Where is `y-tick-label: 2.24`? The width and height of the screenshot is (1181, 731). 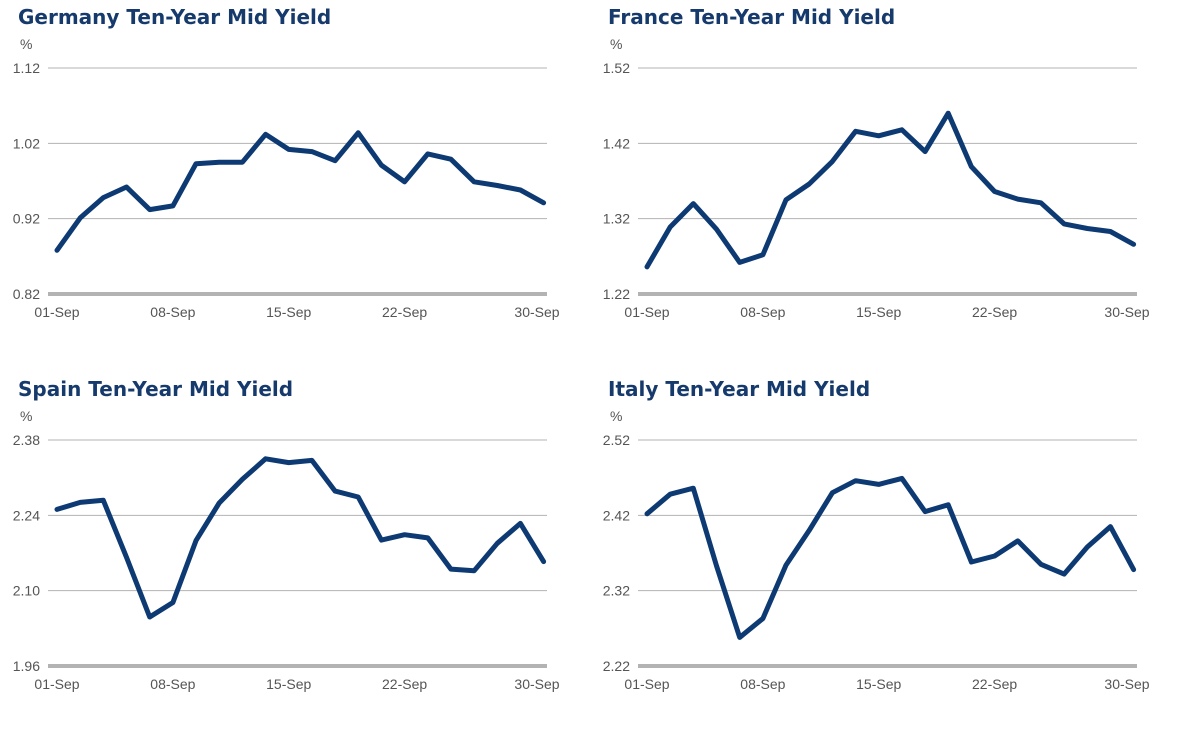 y-tick-label: 2.24 is located at coordinates (26, 515).